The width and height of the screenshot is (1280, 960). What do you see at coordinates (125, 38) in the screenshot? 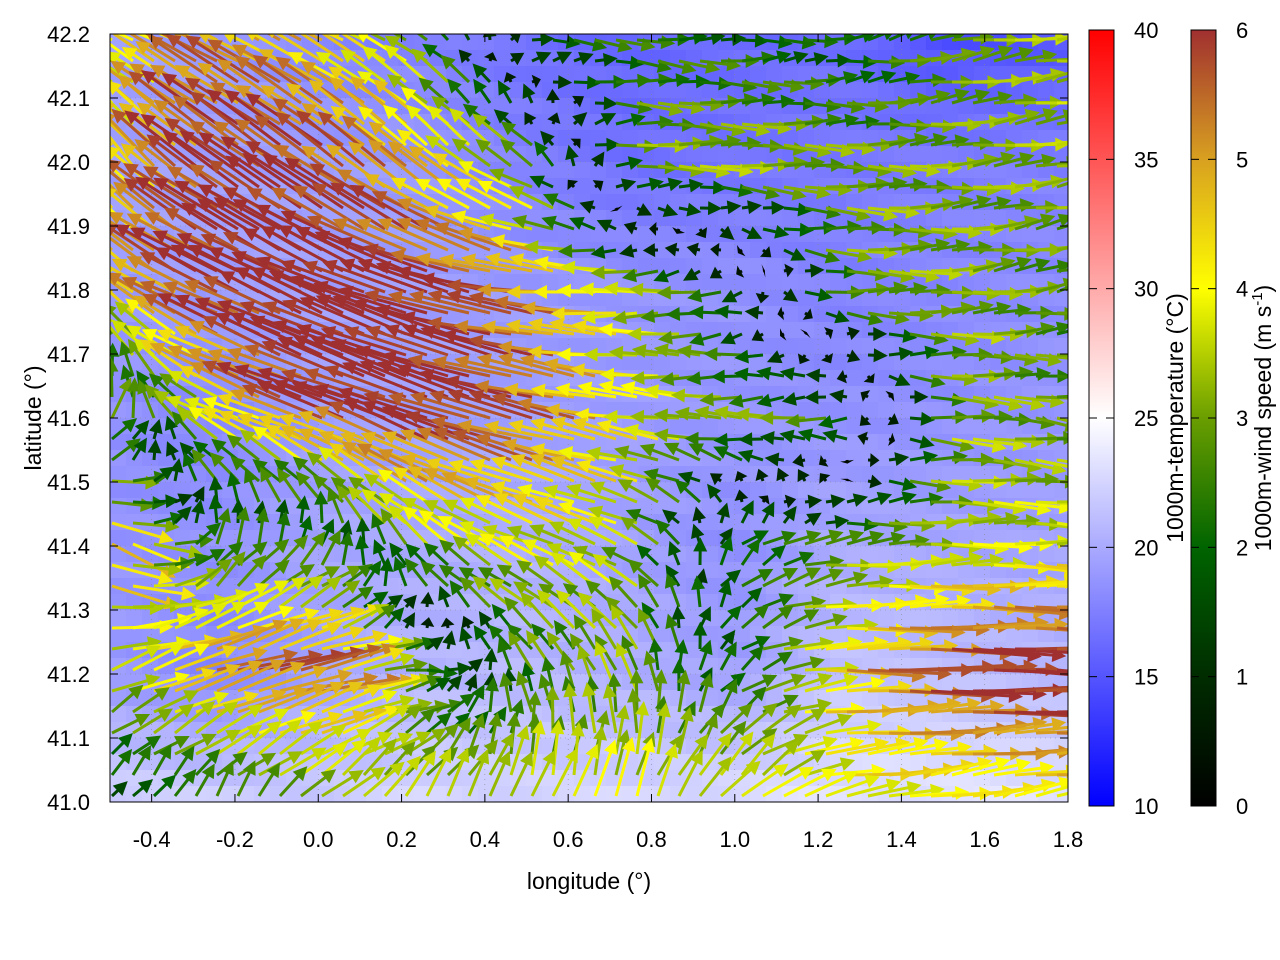
I see `arrow-shaft` at bounding box center [125, 38].